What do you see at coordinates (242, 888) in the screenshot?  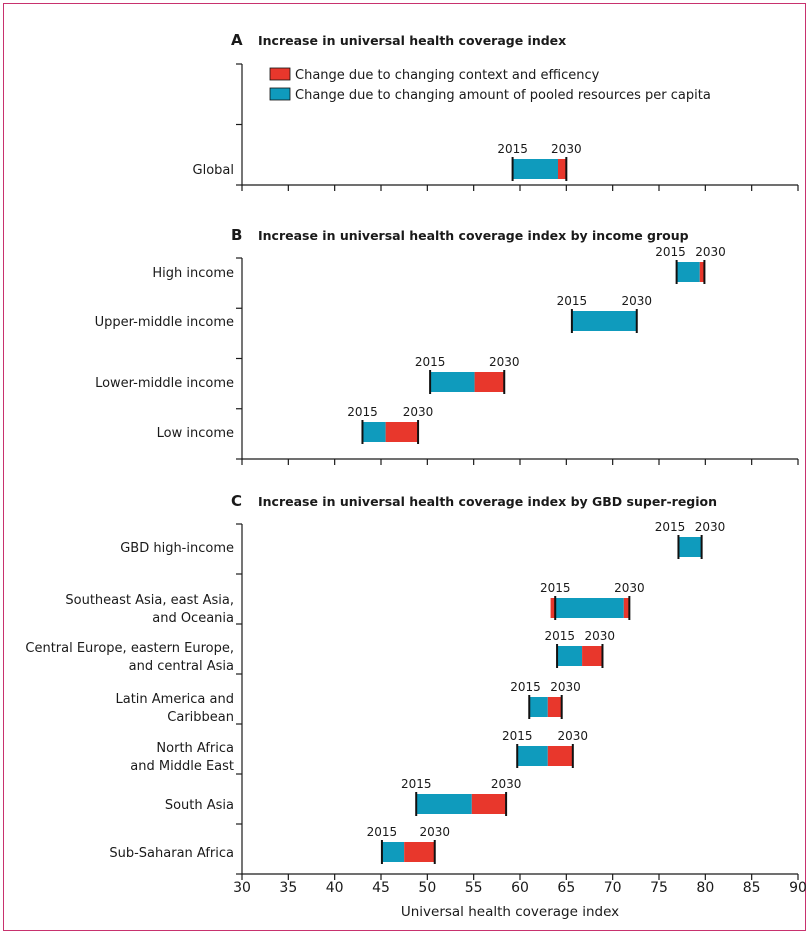 I see `x-tick-label: 30` at bounding box center [242, 888].